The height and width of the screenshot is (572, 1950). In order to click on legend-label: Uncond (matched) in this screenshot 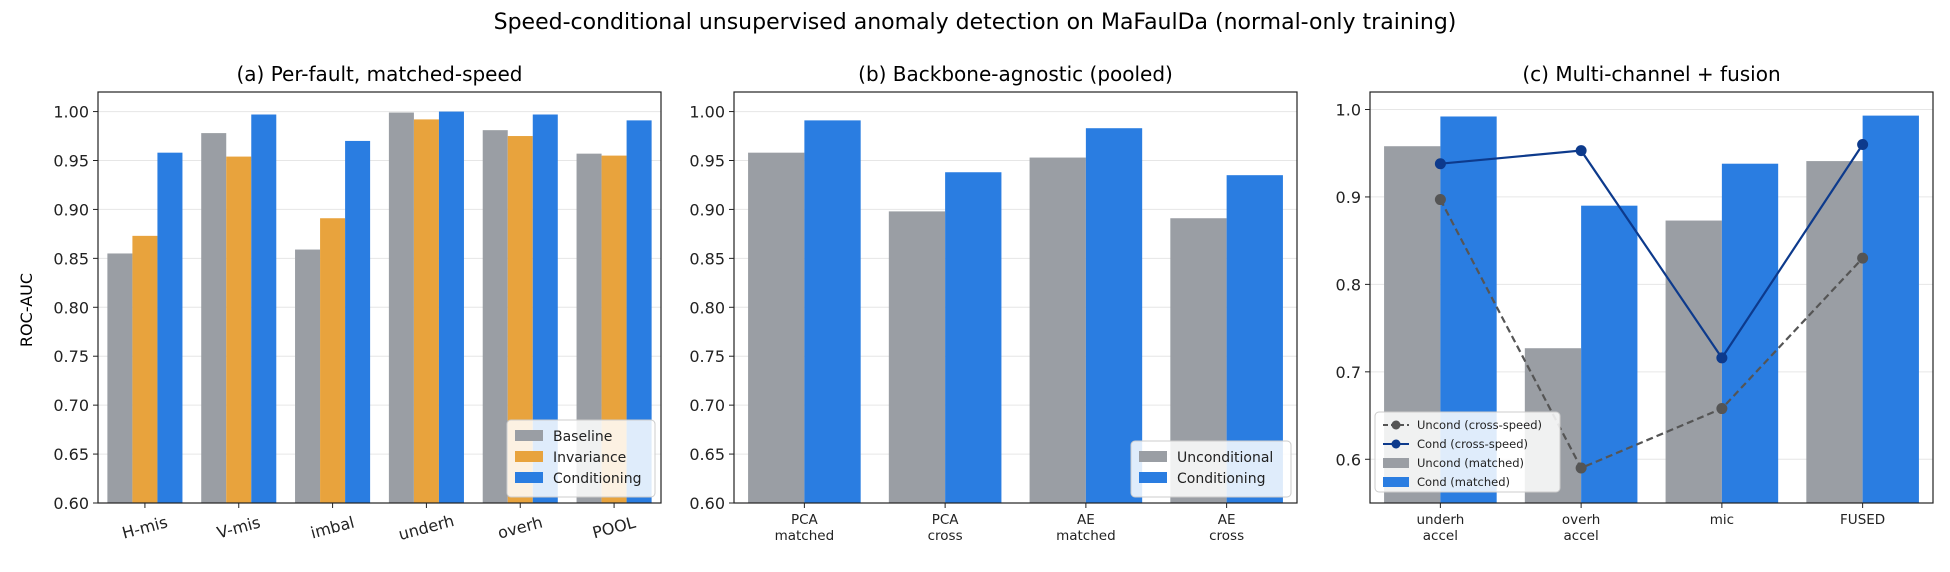, I will do `click(1470, 463)`.